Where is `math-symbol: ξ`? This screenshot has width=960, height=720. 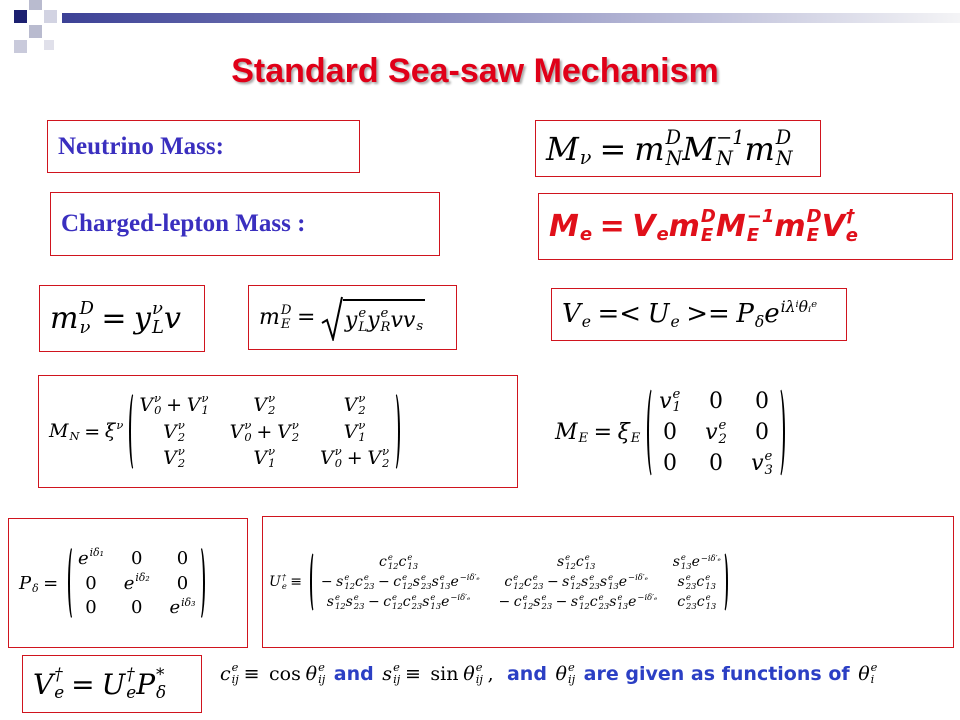
math-symbol: ξ is located at coordinates (110, 431).